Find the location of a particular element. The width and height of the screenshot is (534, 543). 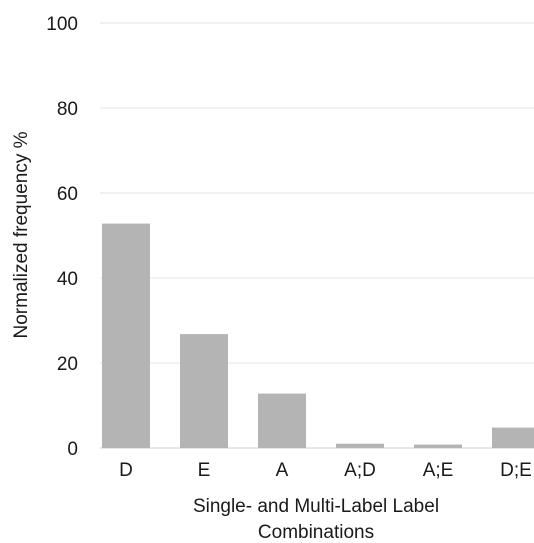

x-tick-label: A;E is located at coordinates (438, 470).